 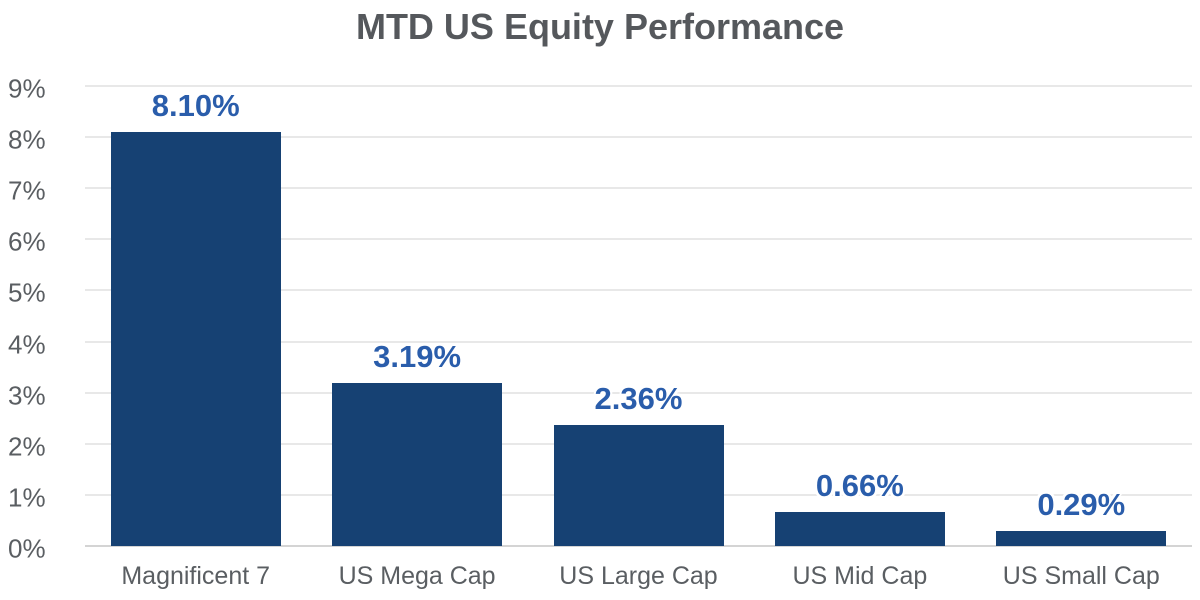 I want to click on bar-value-label: 2.36%, so click(x=638, y=399).